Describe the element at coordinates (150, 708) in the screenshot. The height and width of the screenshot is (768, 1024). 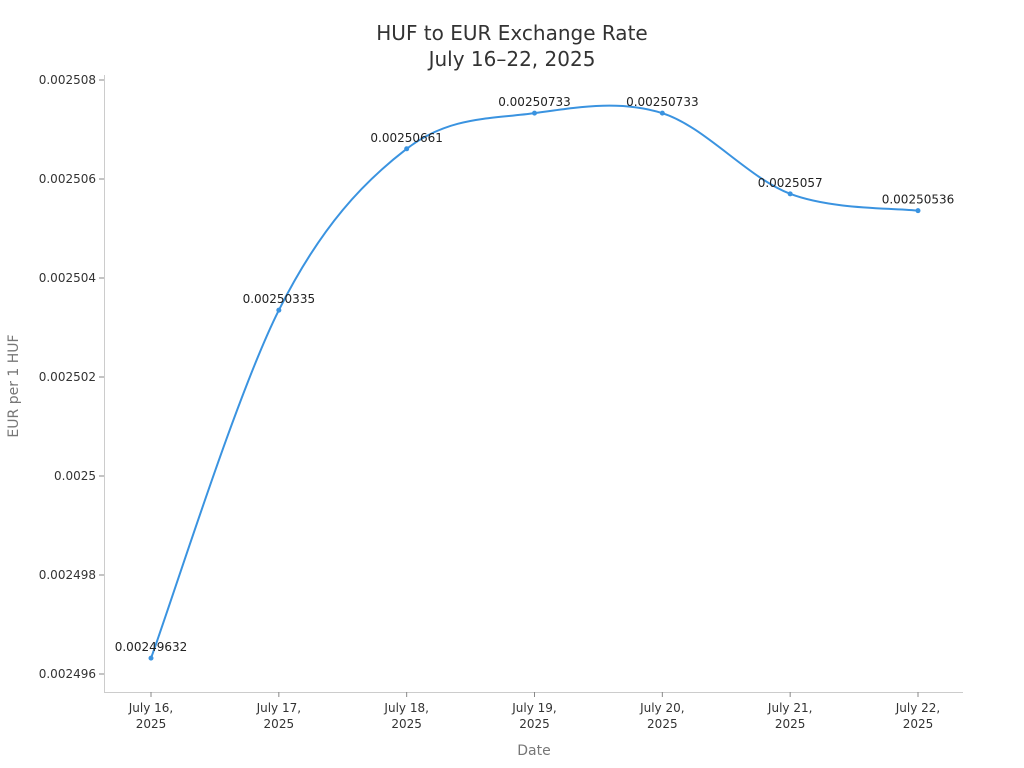
I see `x-tick-label: July 16,` at that location.